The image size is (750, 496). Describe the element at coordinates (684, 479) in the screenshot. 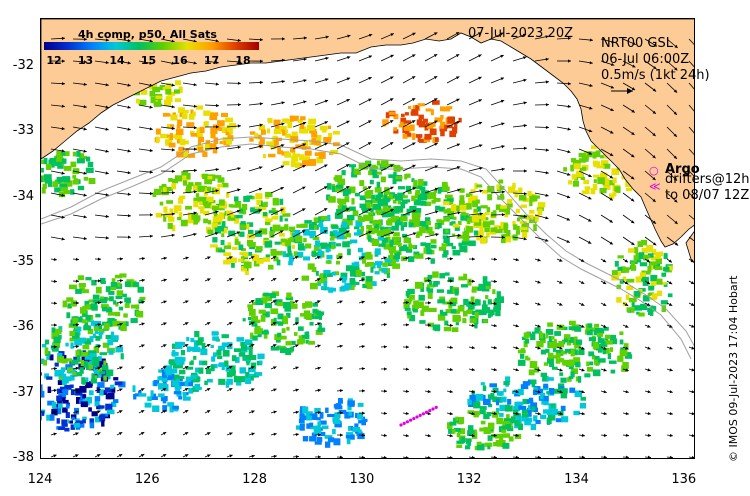

I see `longitude-tick-label: 136` at that location.